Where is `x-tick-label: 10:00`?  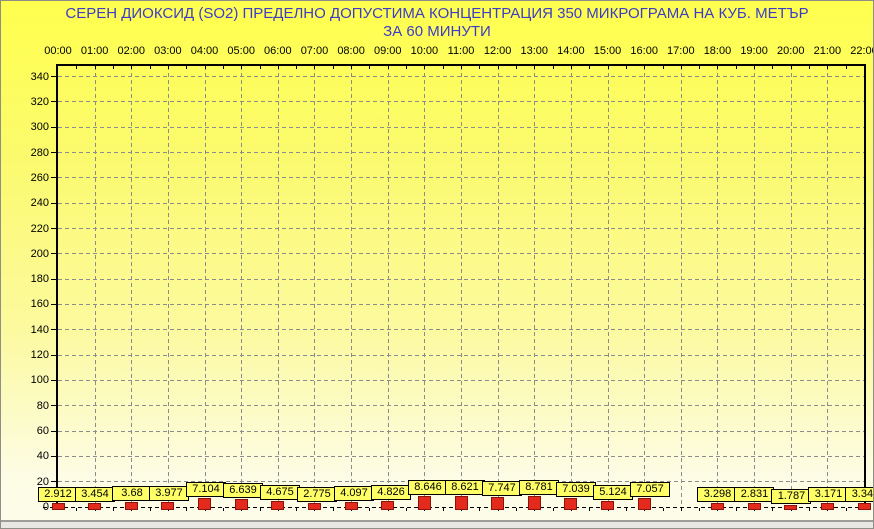
x-tick-label: 10:00 is located at coordinates (424, 51).